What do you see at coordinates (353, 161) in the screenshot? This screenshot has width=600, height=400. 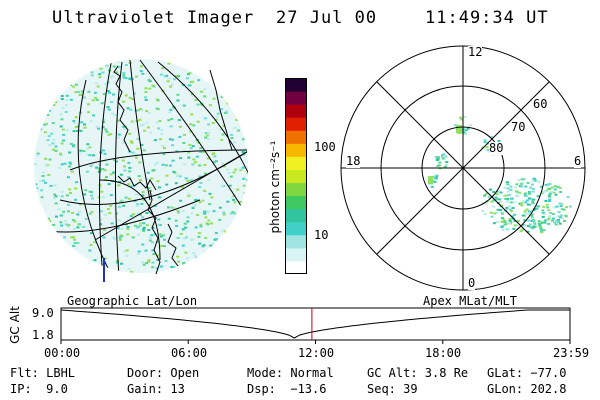 I see `polar-mlt-18: 18` at bounding box center [353, 161].